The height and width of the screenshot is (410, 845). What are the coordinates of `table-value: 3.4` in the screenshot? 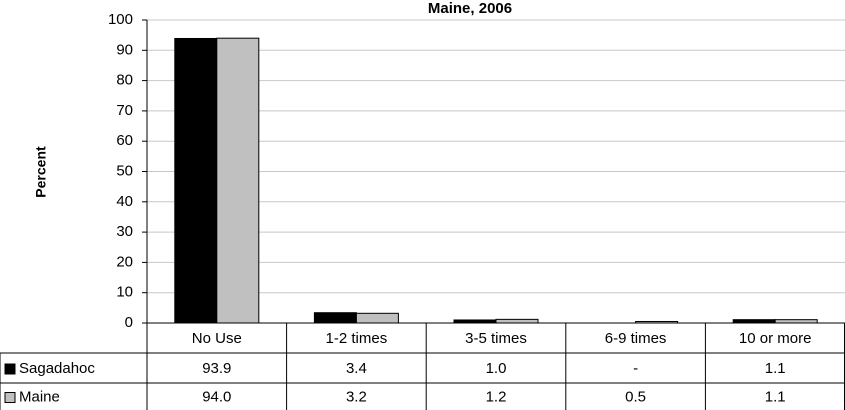 It's located at (356, 368).